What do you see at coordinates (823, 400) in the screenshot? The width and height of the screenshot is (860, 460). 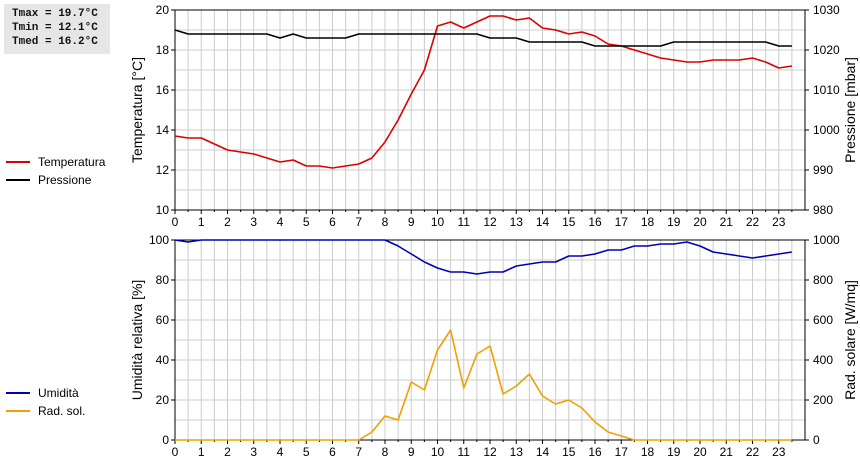 I see `y2-tick-label: 200` at bounding box center [823, 400].